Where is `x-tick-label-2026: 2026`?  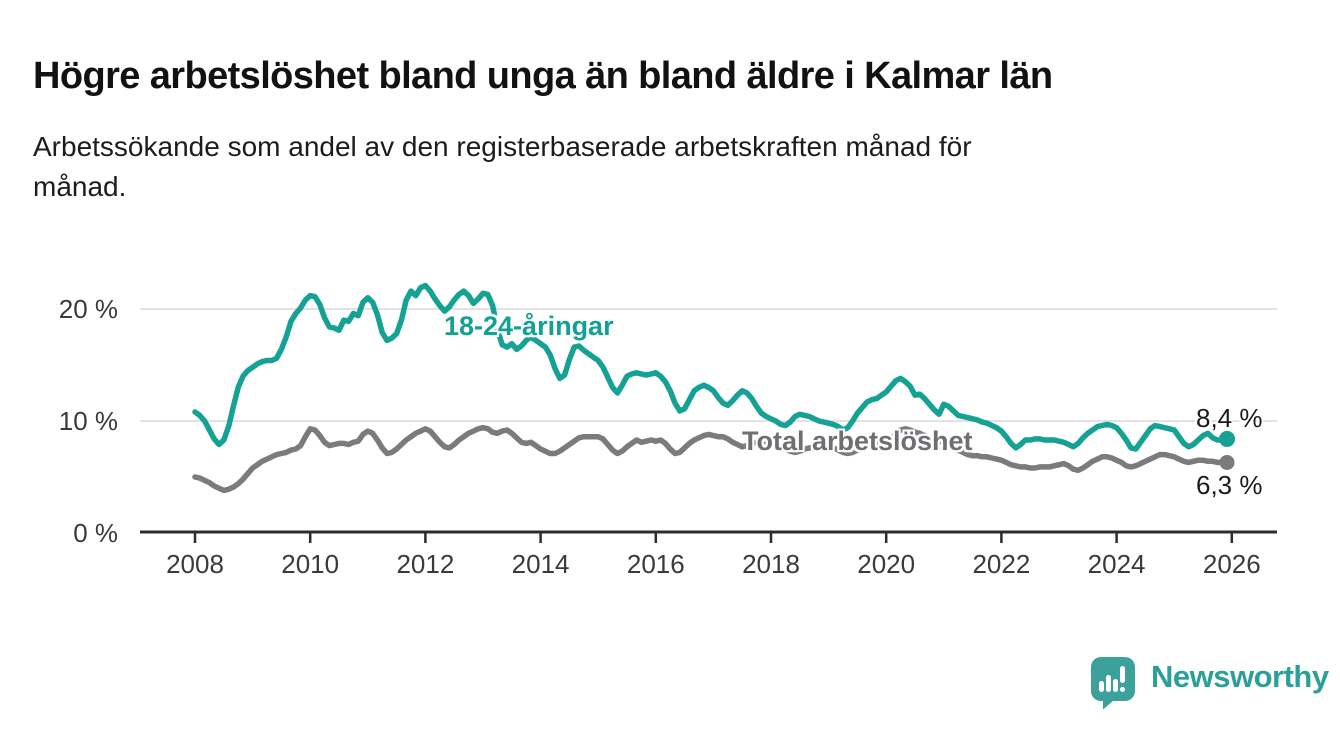
x-tick-label-2026: 2026 is located at coordinates (1232, 564).